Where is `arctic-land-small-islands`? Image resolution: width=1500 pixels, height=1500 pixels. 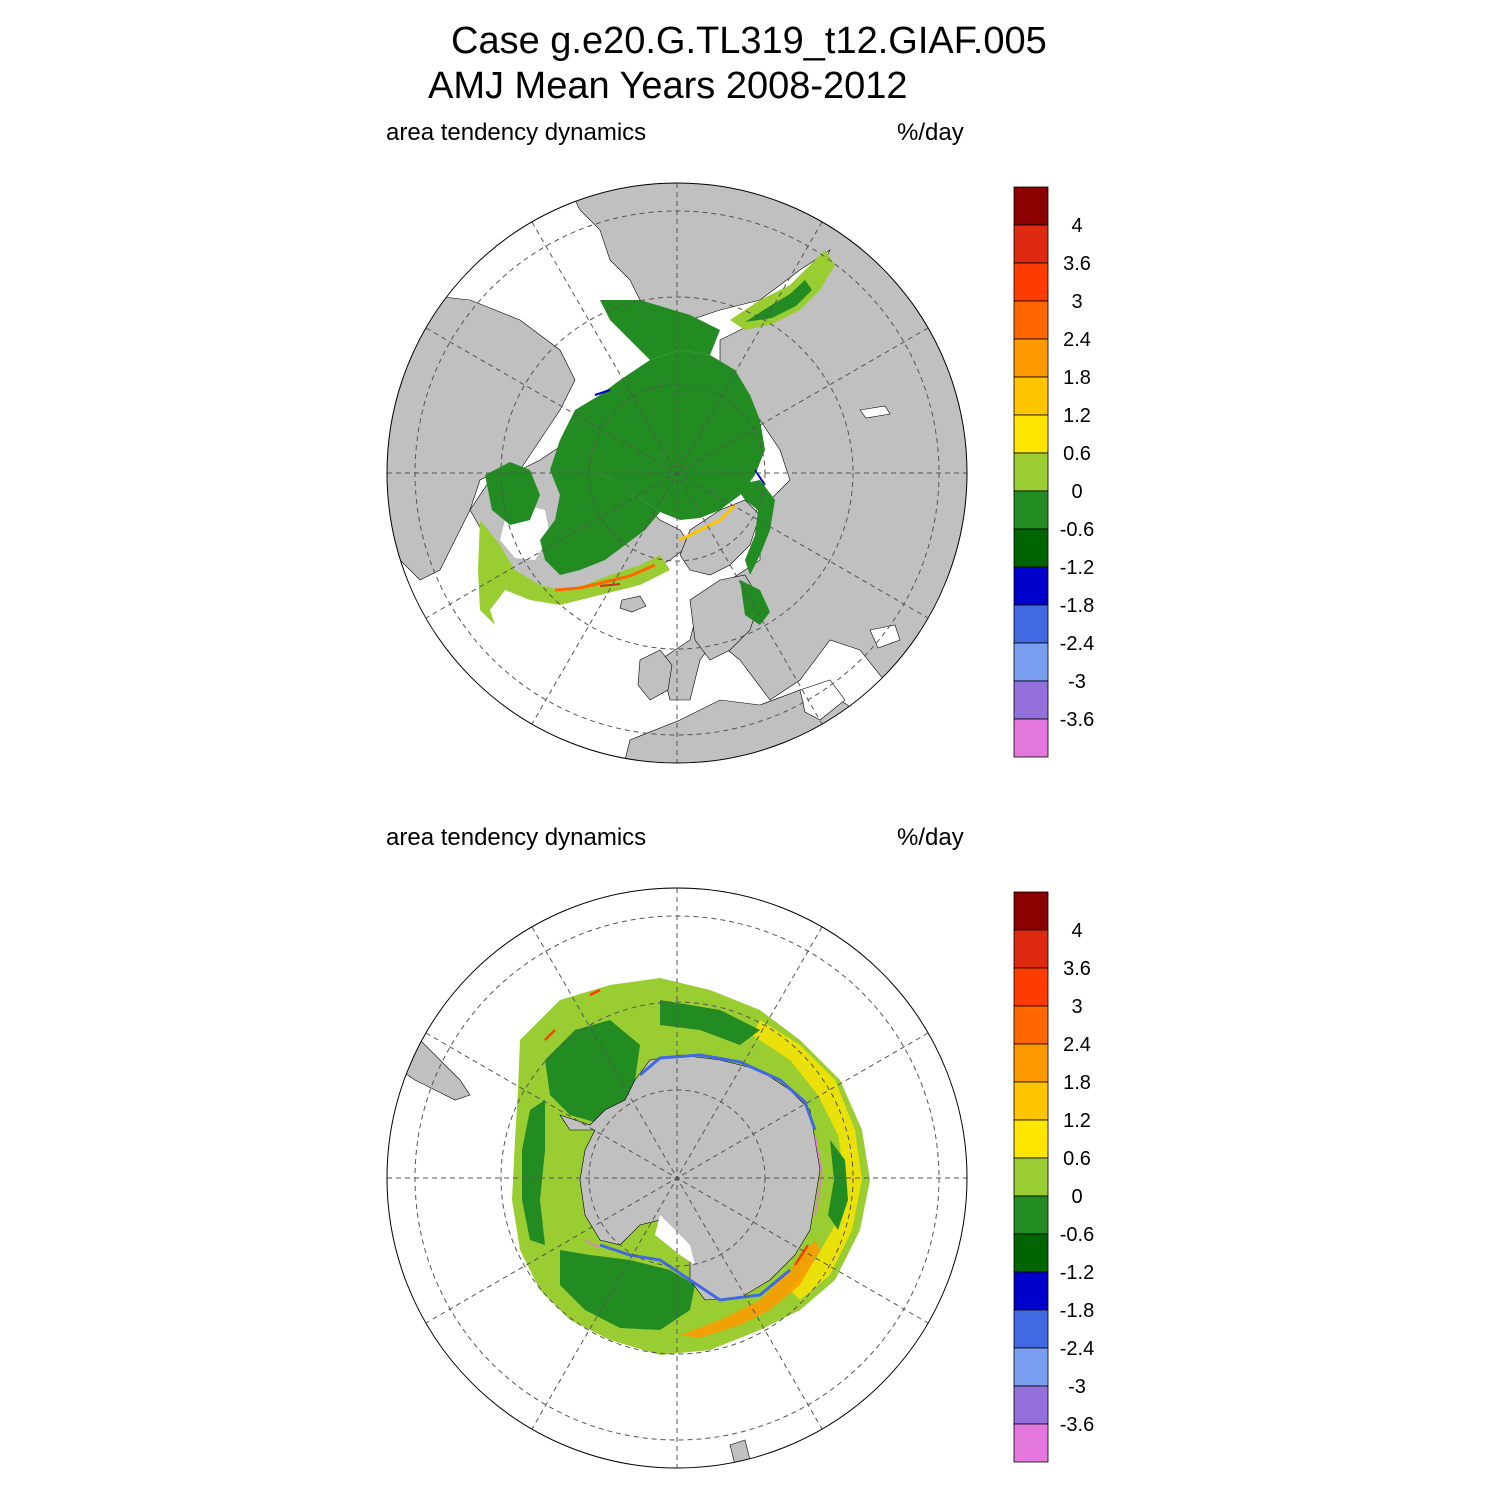
arctic-land-small-islands is located at coordinates (850, 563).